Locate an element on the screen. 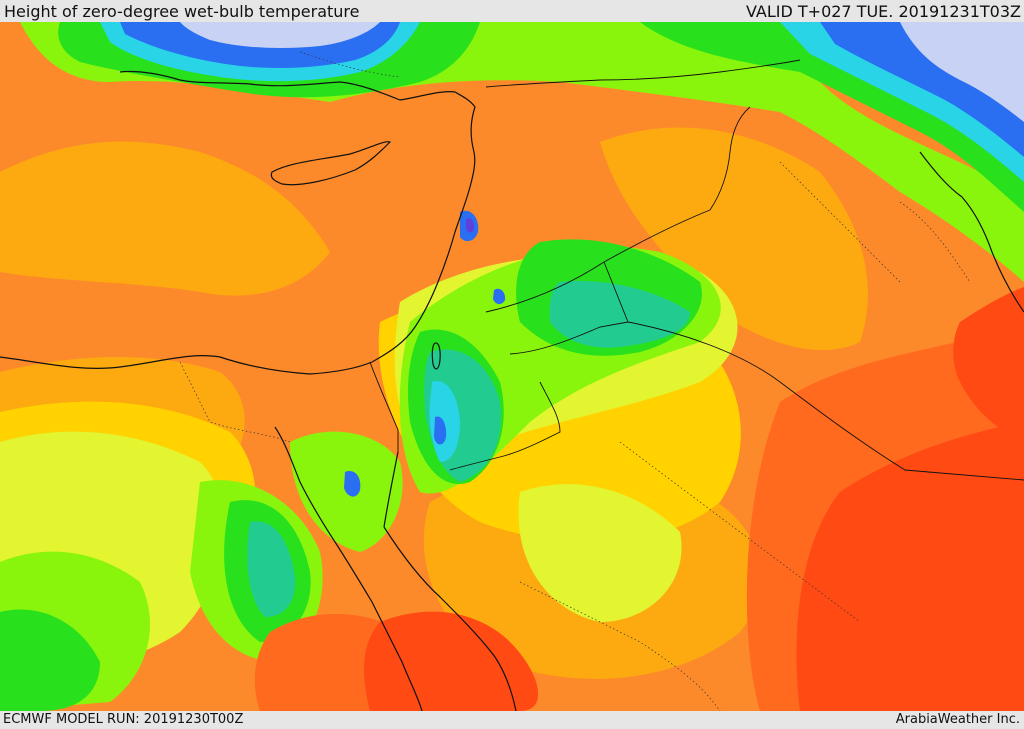  zone-teal-saudi is located at coordinates (619, 314).